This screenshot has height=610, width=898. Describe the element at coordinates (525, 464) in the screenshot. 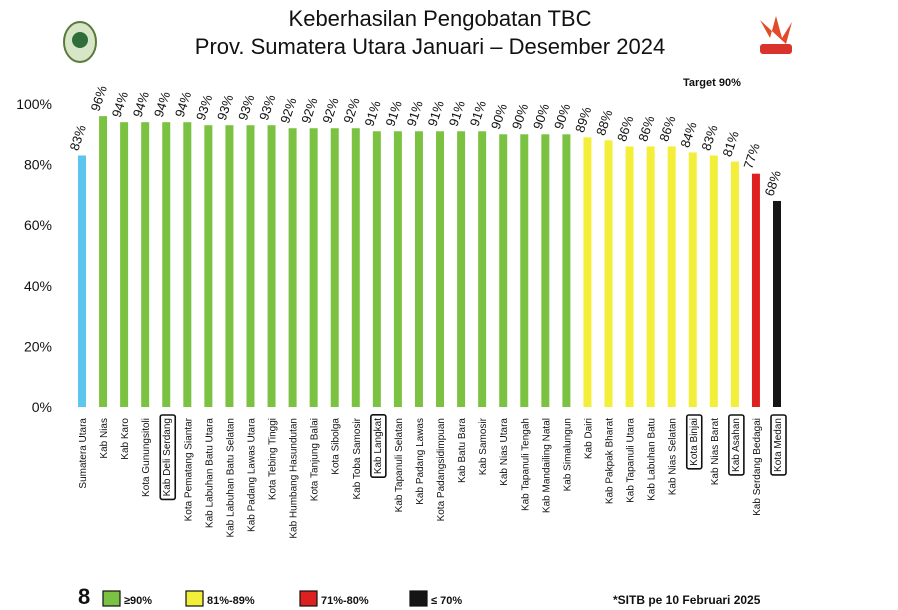

I see `x-tick-label: Kab Tapanuli Tengah` at that location.